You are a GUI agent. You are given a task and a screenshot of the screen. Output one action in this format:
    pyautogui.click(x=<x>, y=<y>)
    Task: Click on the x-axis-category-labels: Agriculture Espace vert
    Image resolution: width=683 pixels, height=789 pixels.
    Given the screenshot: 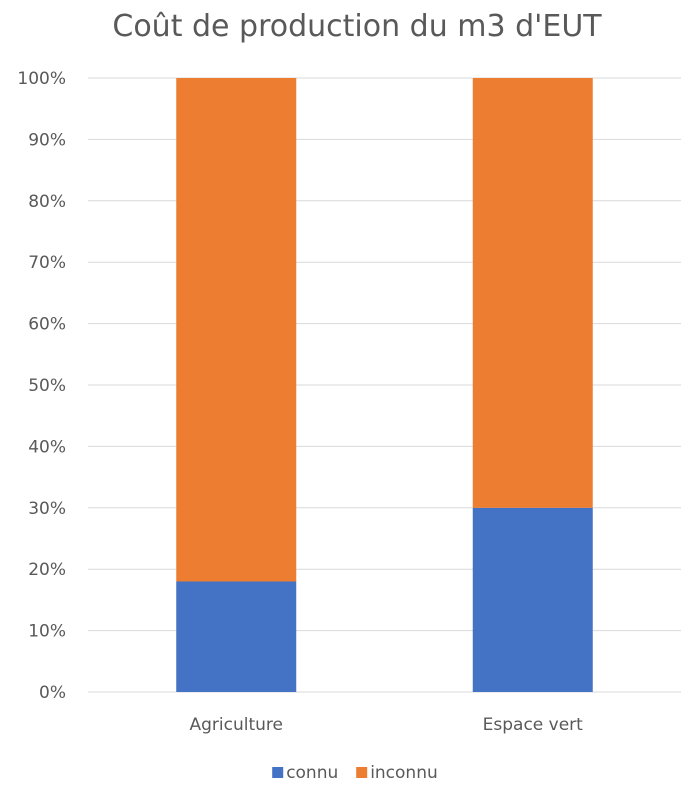 What is the action you would take?
    pyautogui.click(x=387, y=725)
    